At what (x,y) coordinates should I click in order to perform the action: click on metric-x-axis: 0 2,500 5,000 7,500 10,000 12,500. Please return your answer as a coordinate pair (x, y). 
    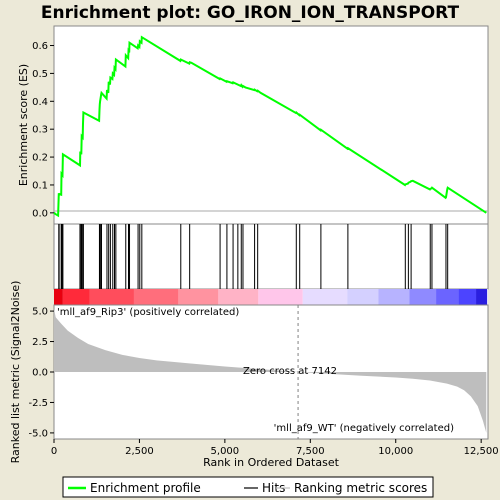
    Looking at the image, I should click on (275, 448).